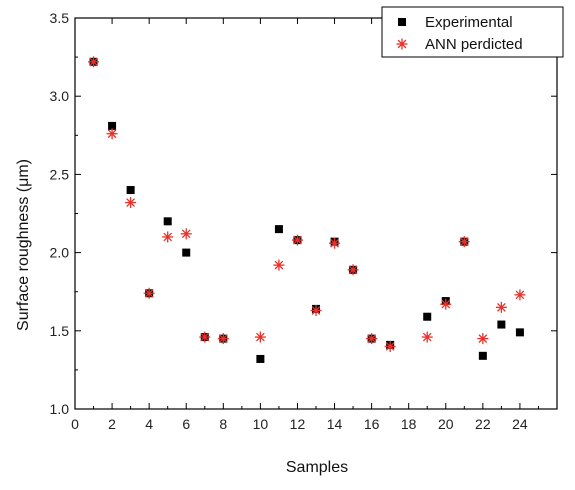 The image size is (575, 490). I want to click on y-tick-label: 1.0, so click(60, 409).